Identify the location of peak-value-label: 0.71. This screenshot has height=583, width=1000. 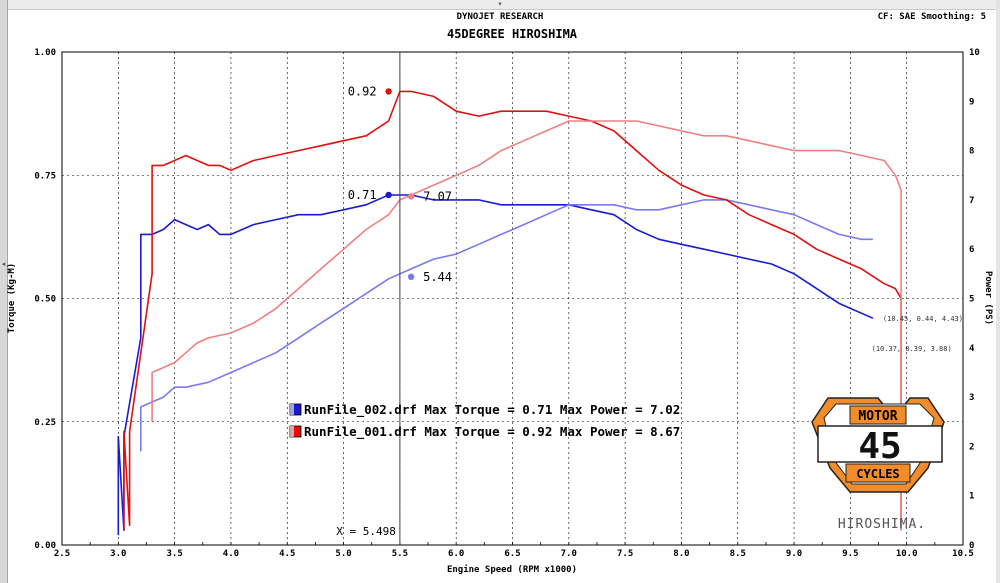
(362, 195).